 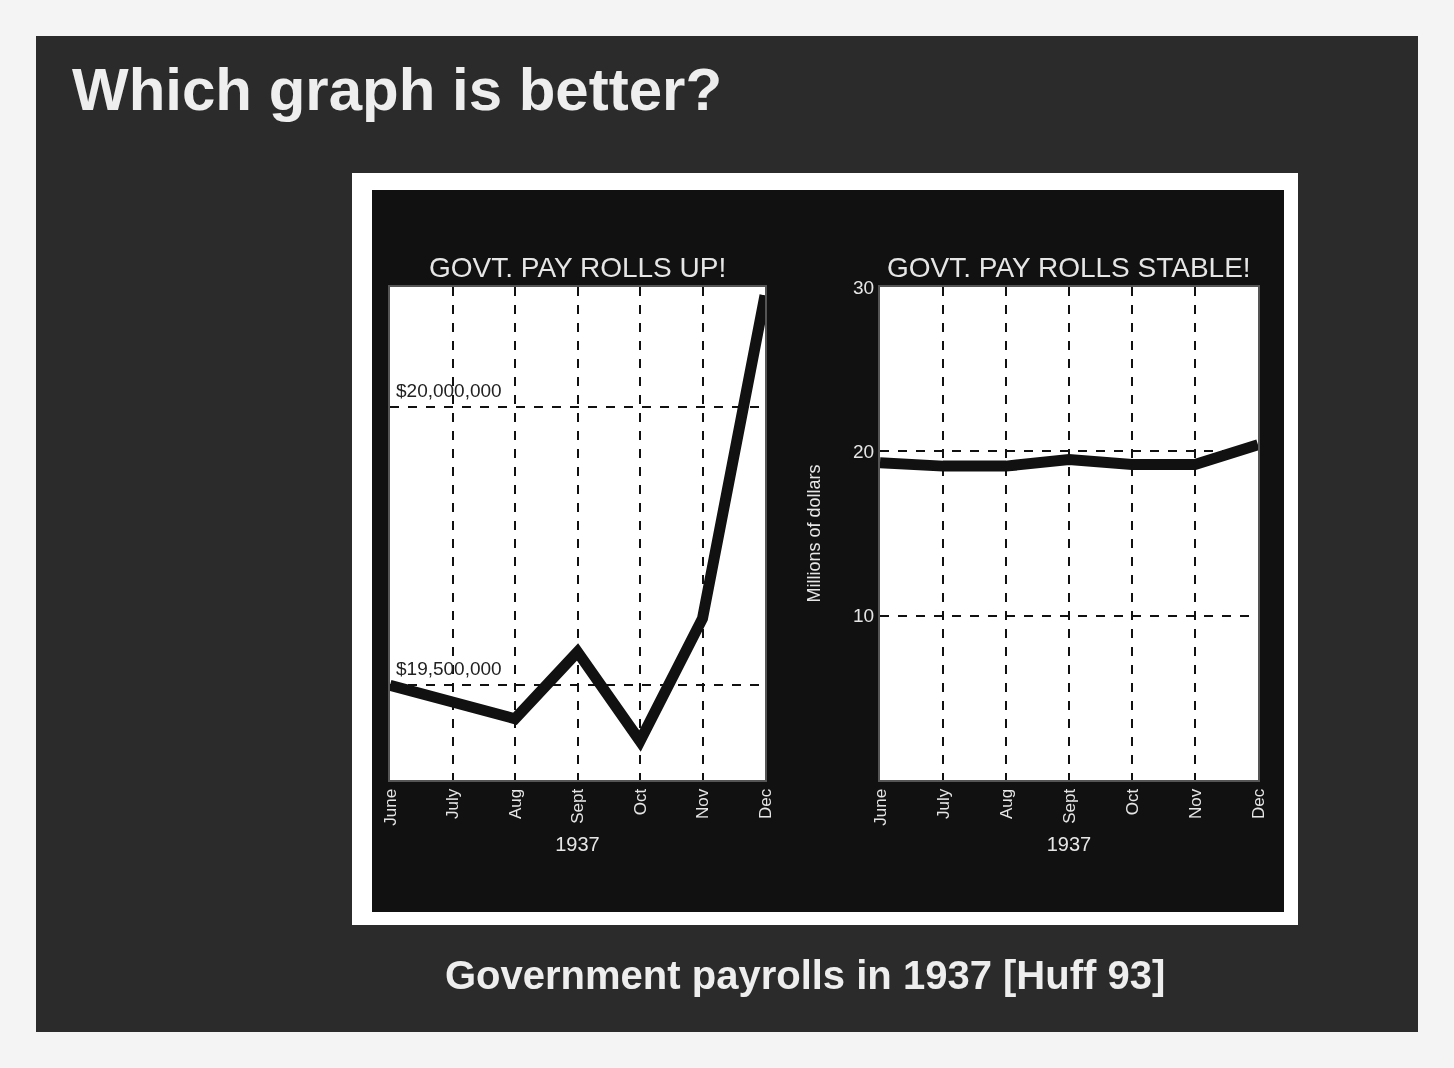 I want to click on text: Which graph is better?, so click(x=397, y=89).